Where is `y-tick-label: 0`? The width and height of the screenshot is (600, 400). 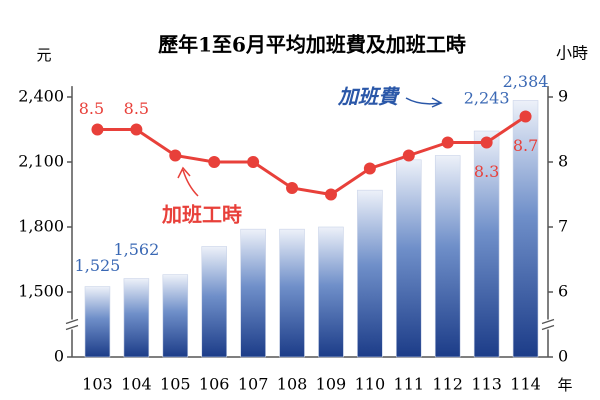 y-tick-label: 0 is located at coordinates (59, 356).